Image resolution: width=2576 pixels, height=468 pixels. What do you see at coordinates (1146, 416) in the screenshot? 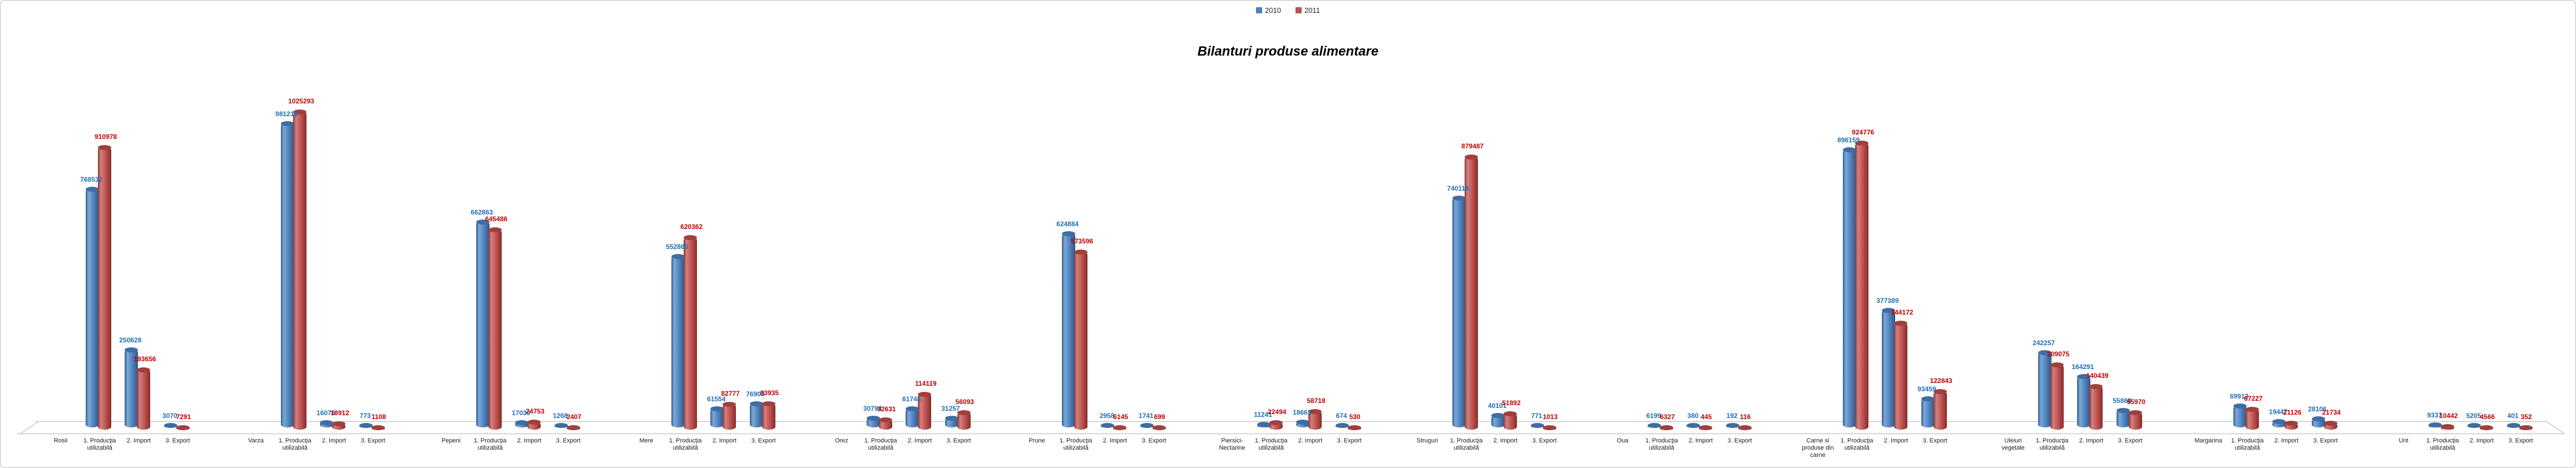
I see `value-2010-prune-3-export: 1741` at bounding box center [1146, 416].